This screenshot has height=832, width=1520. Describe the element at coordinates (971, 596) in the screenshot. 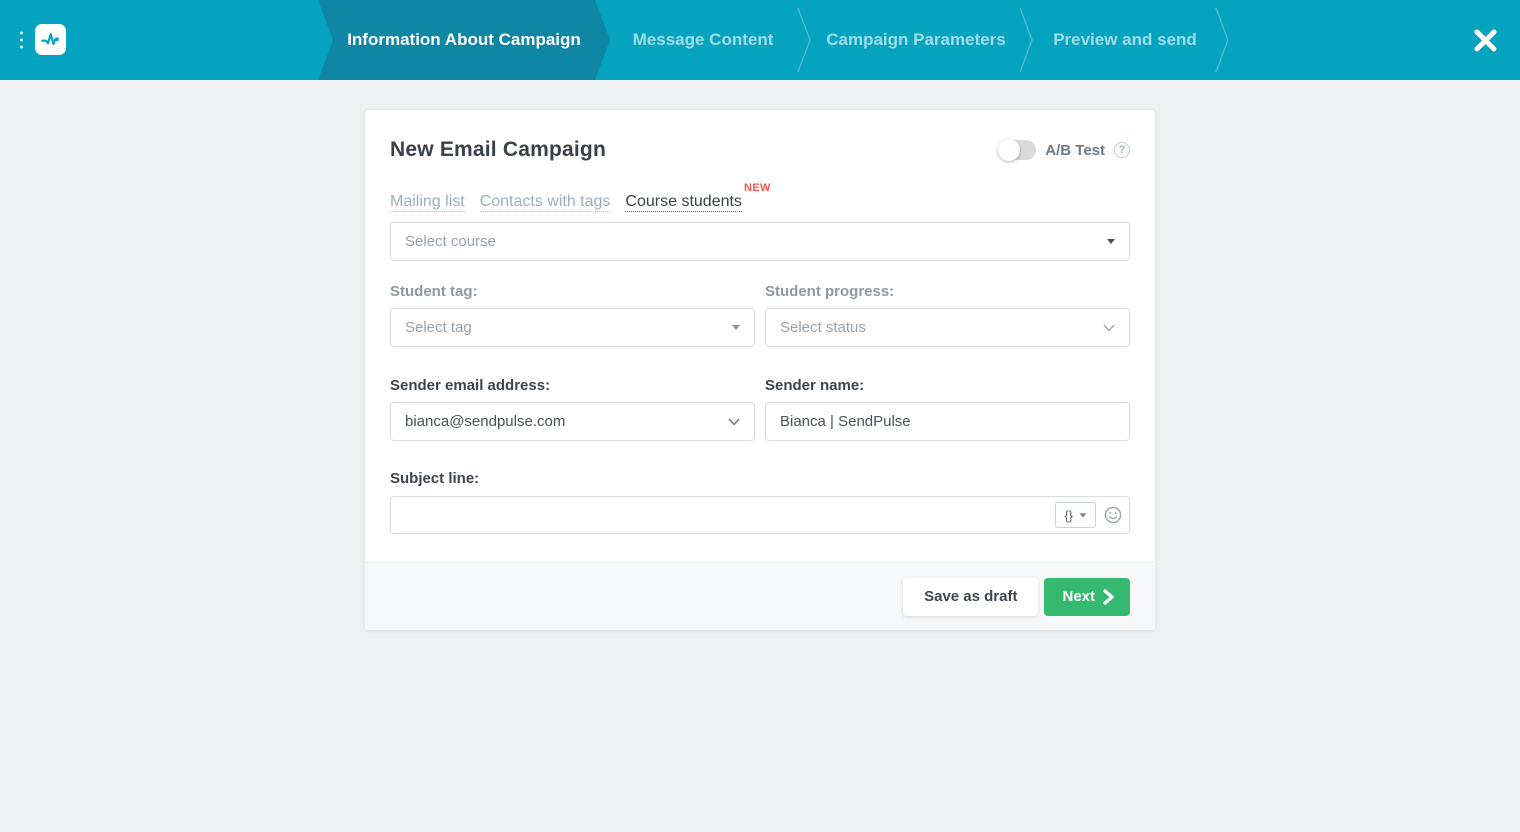

I see `save-as-draft-button: Save as draft` at that location.